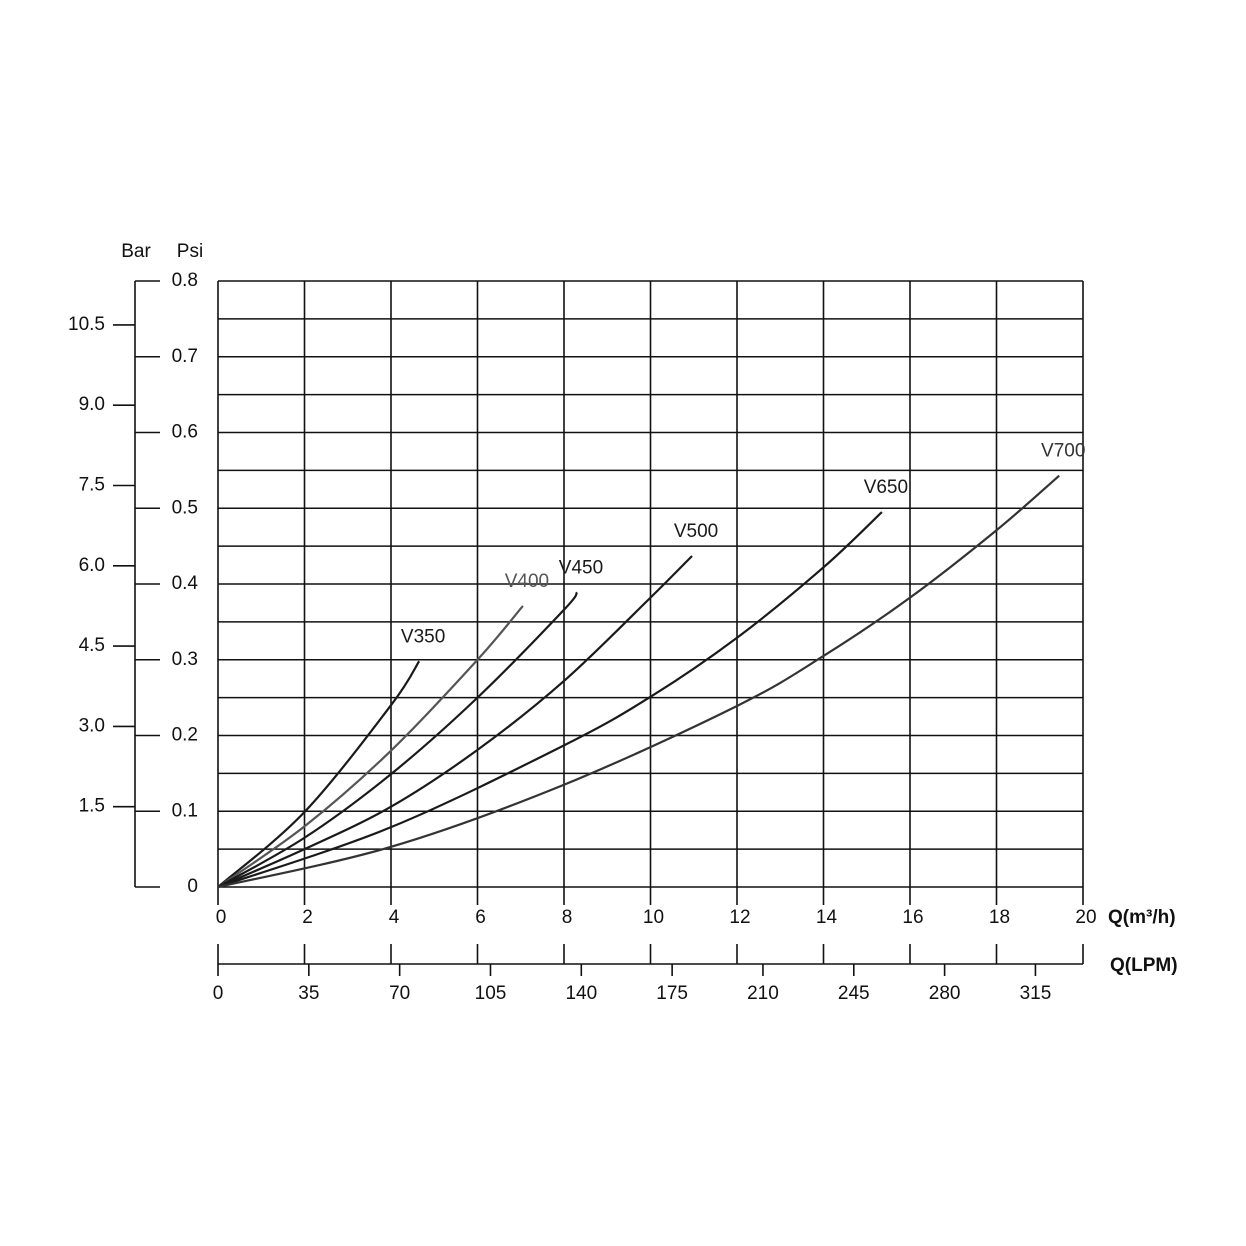 This screenshot has width=1246, height=1246. I want to click on x2-tick-label: 245, so click(854, 993).